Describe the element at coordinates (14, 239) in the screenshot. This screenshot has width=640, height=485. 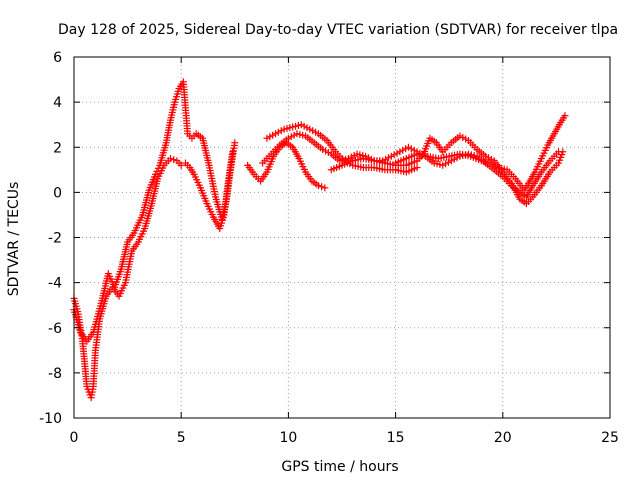
I see `y-axis-label: SDTVAR / TECUs` at that location.